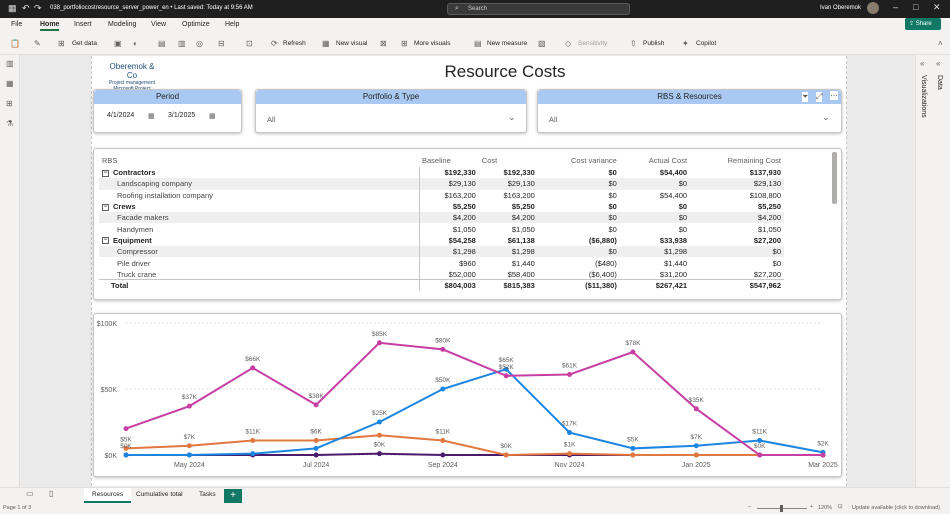  Describe the element at coordinates (26, 8) in the screenshot. I see `undo-icon: ↶` at that location.